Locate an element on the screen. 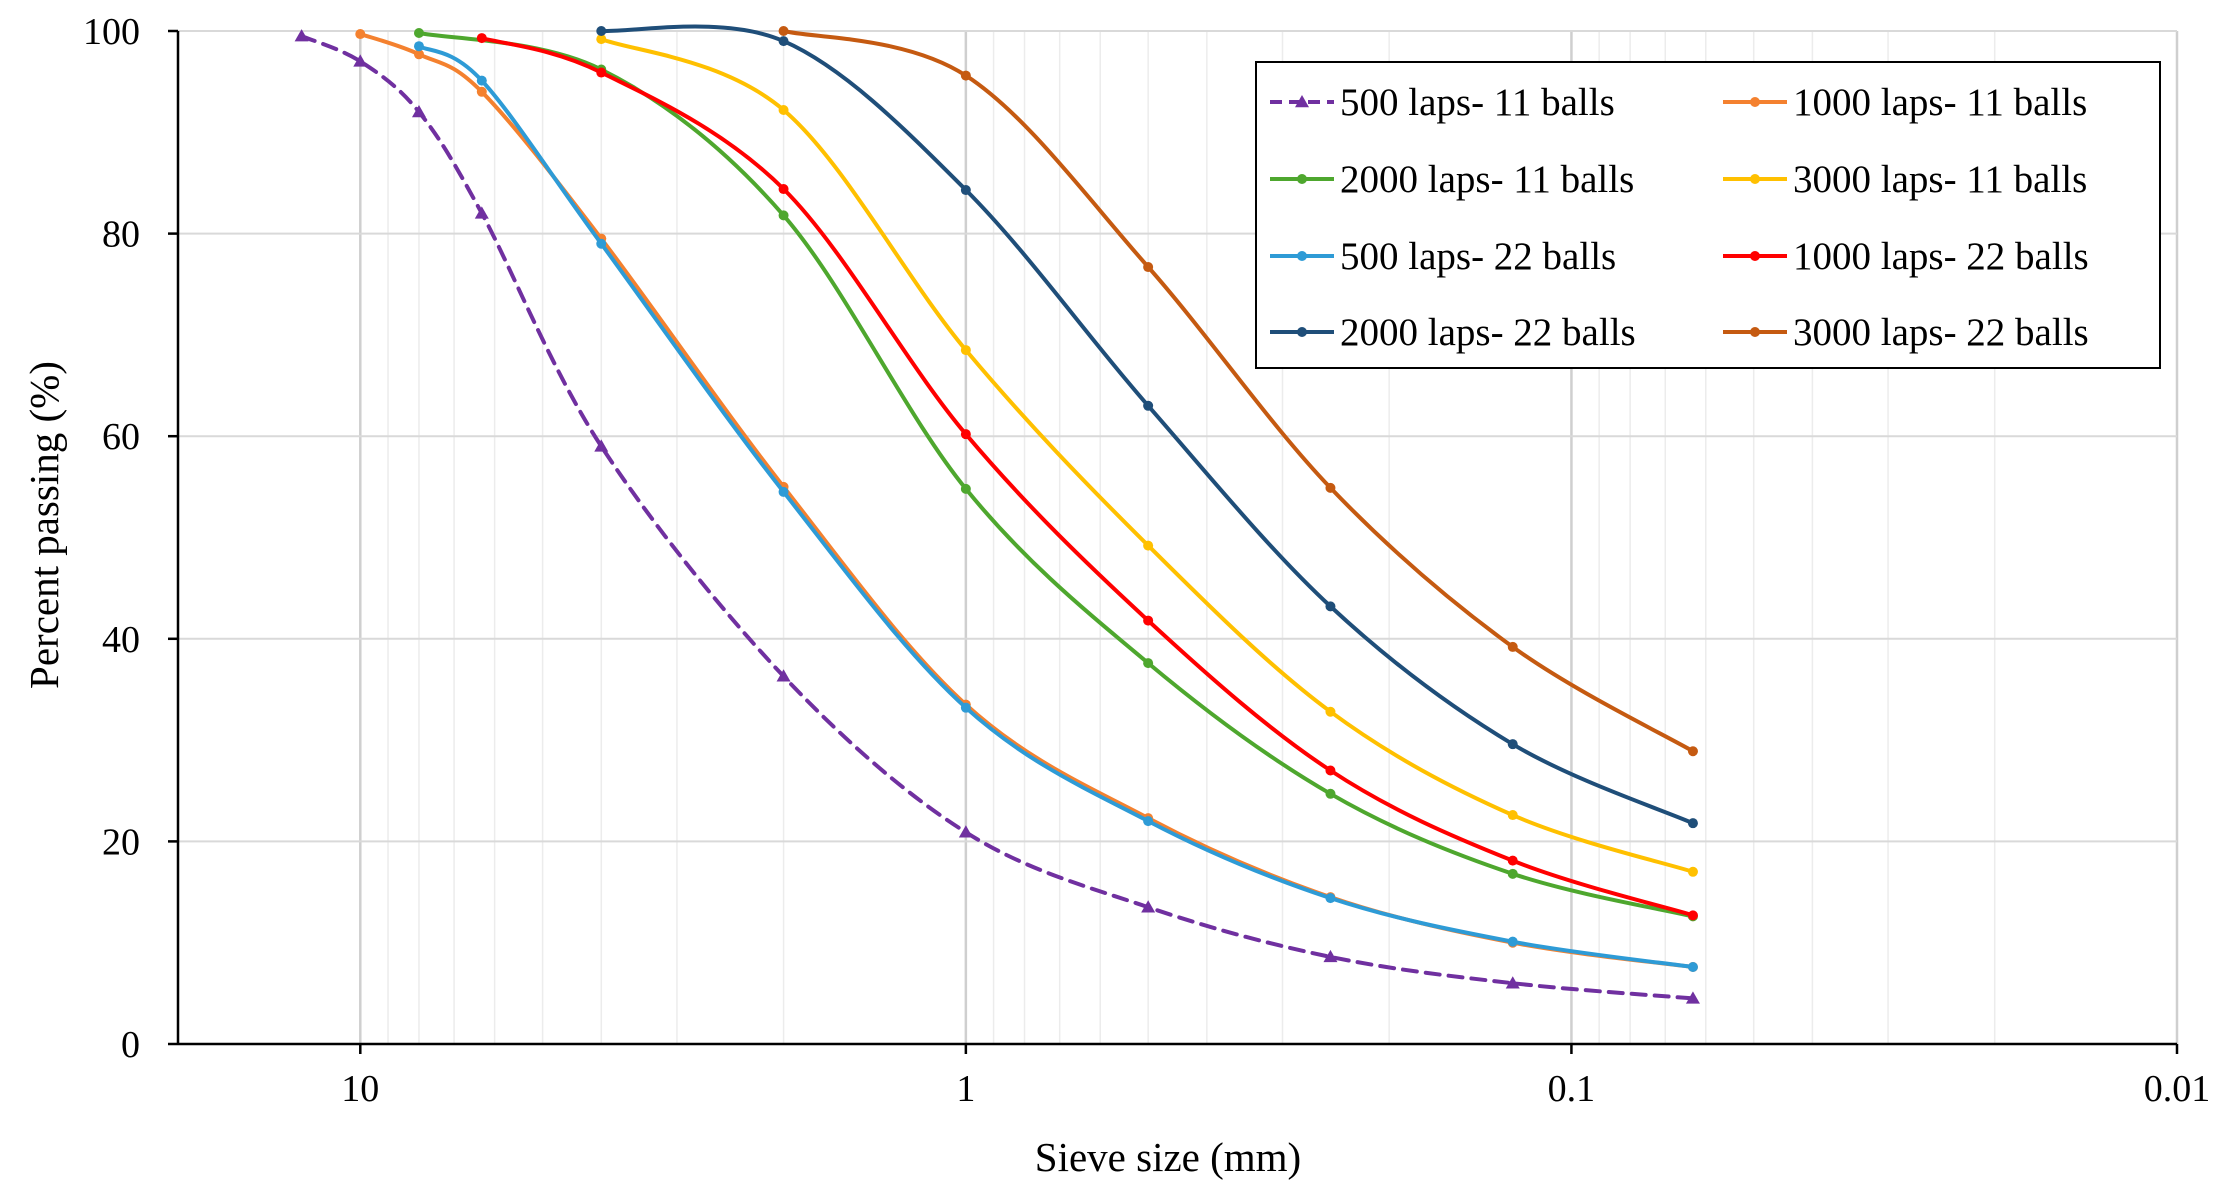 The height and width of the screenshot is (1196, 2223). legend-item-2000-laps-11-balls: 2000 laps- 11 balls is located at coordinates (1452, 179).